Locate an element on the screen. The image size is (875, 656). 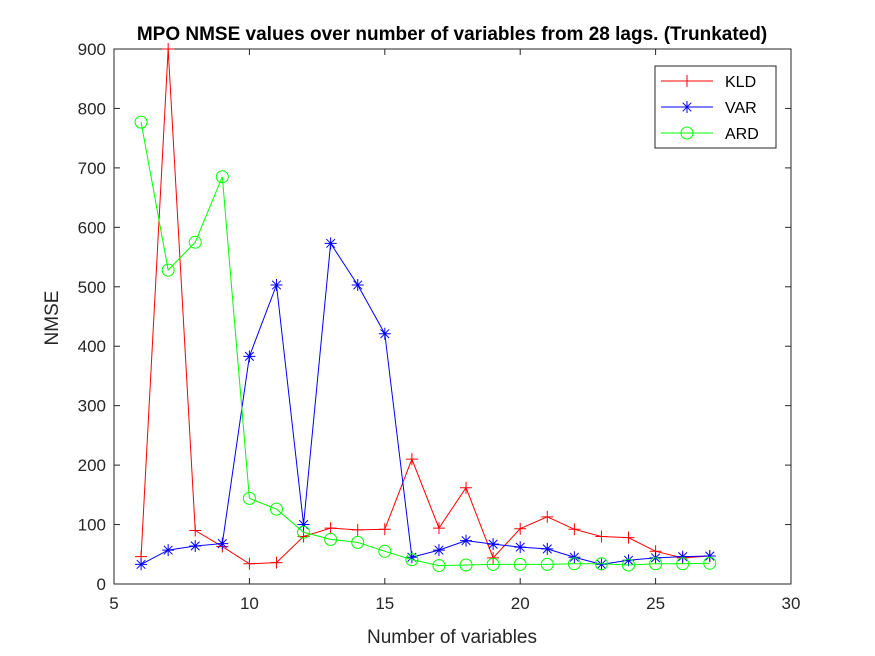
y-tick-label: 500 is located at coordinates (92, 287).